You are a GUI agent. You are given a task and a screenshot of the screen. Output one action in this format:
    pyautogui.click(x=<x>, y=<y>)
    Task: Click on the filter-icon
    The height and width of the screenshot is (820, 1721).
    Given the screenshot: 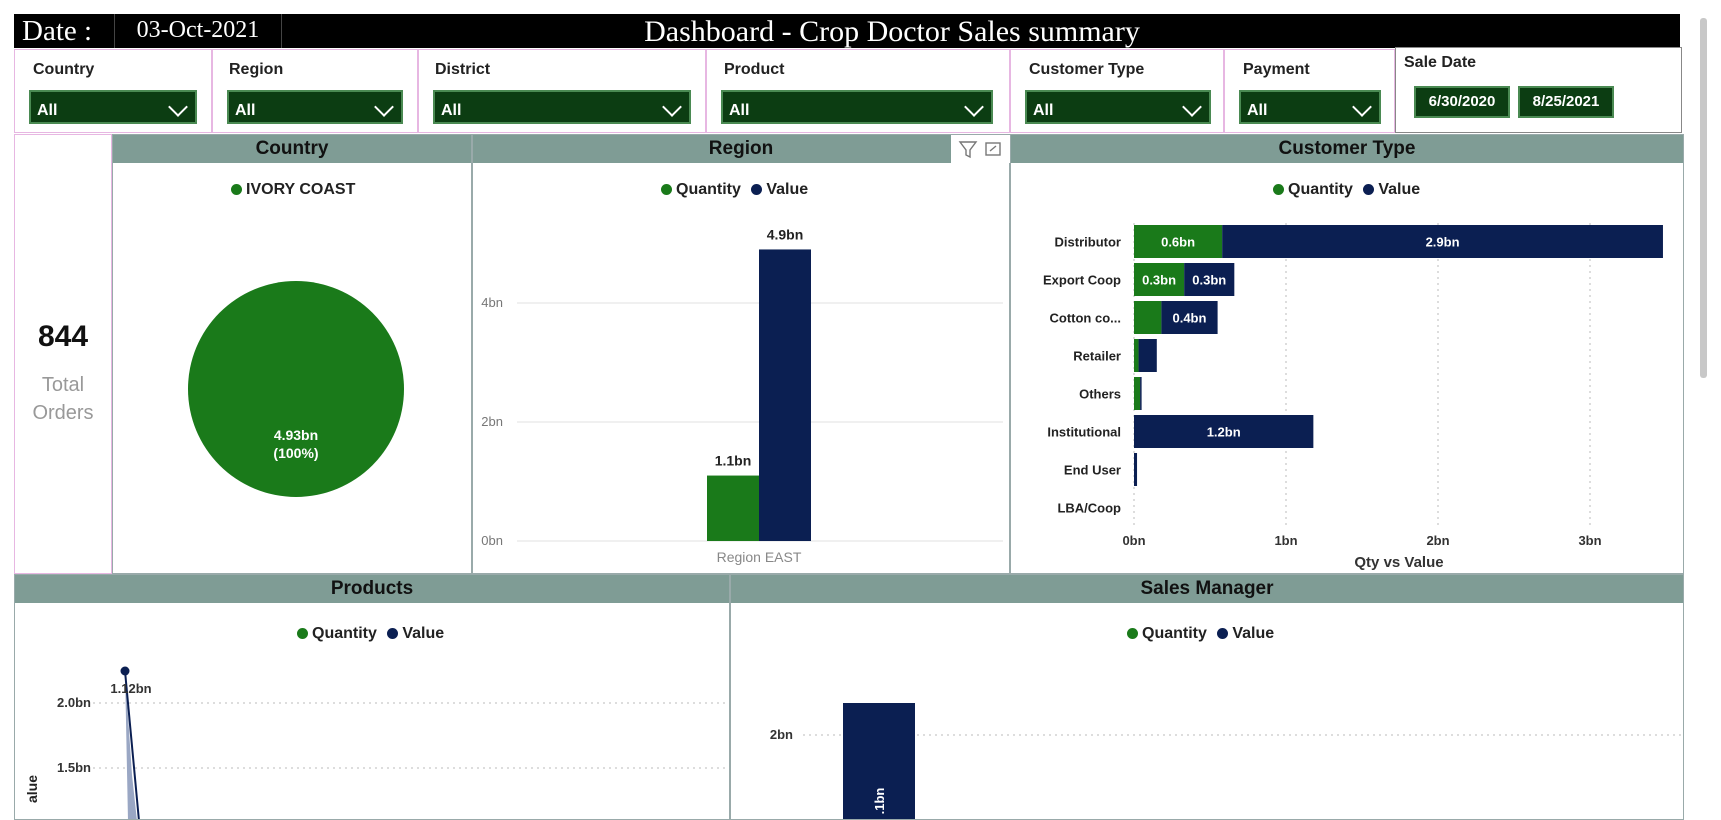 What is the action you would take?
    pyautogui.click(x=968, y=150)
    